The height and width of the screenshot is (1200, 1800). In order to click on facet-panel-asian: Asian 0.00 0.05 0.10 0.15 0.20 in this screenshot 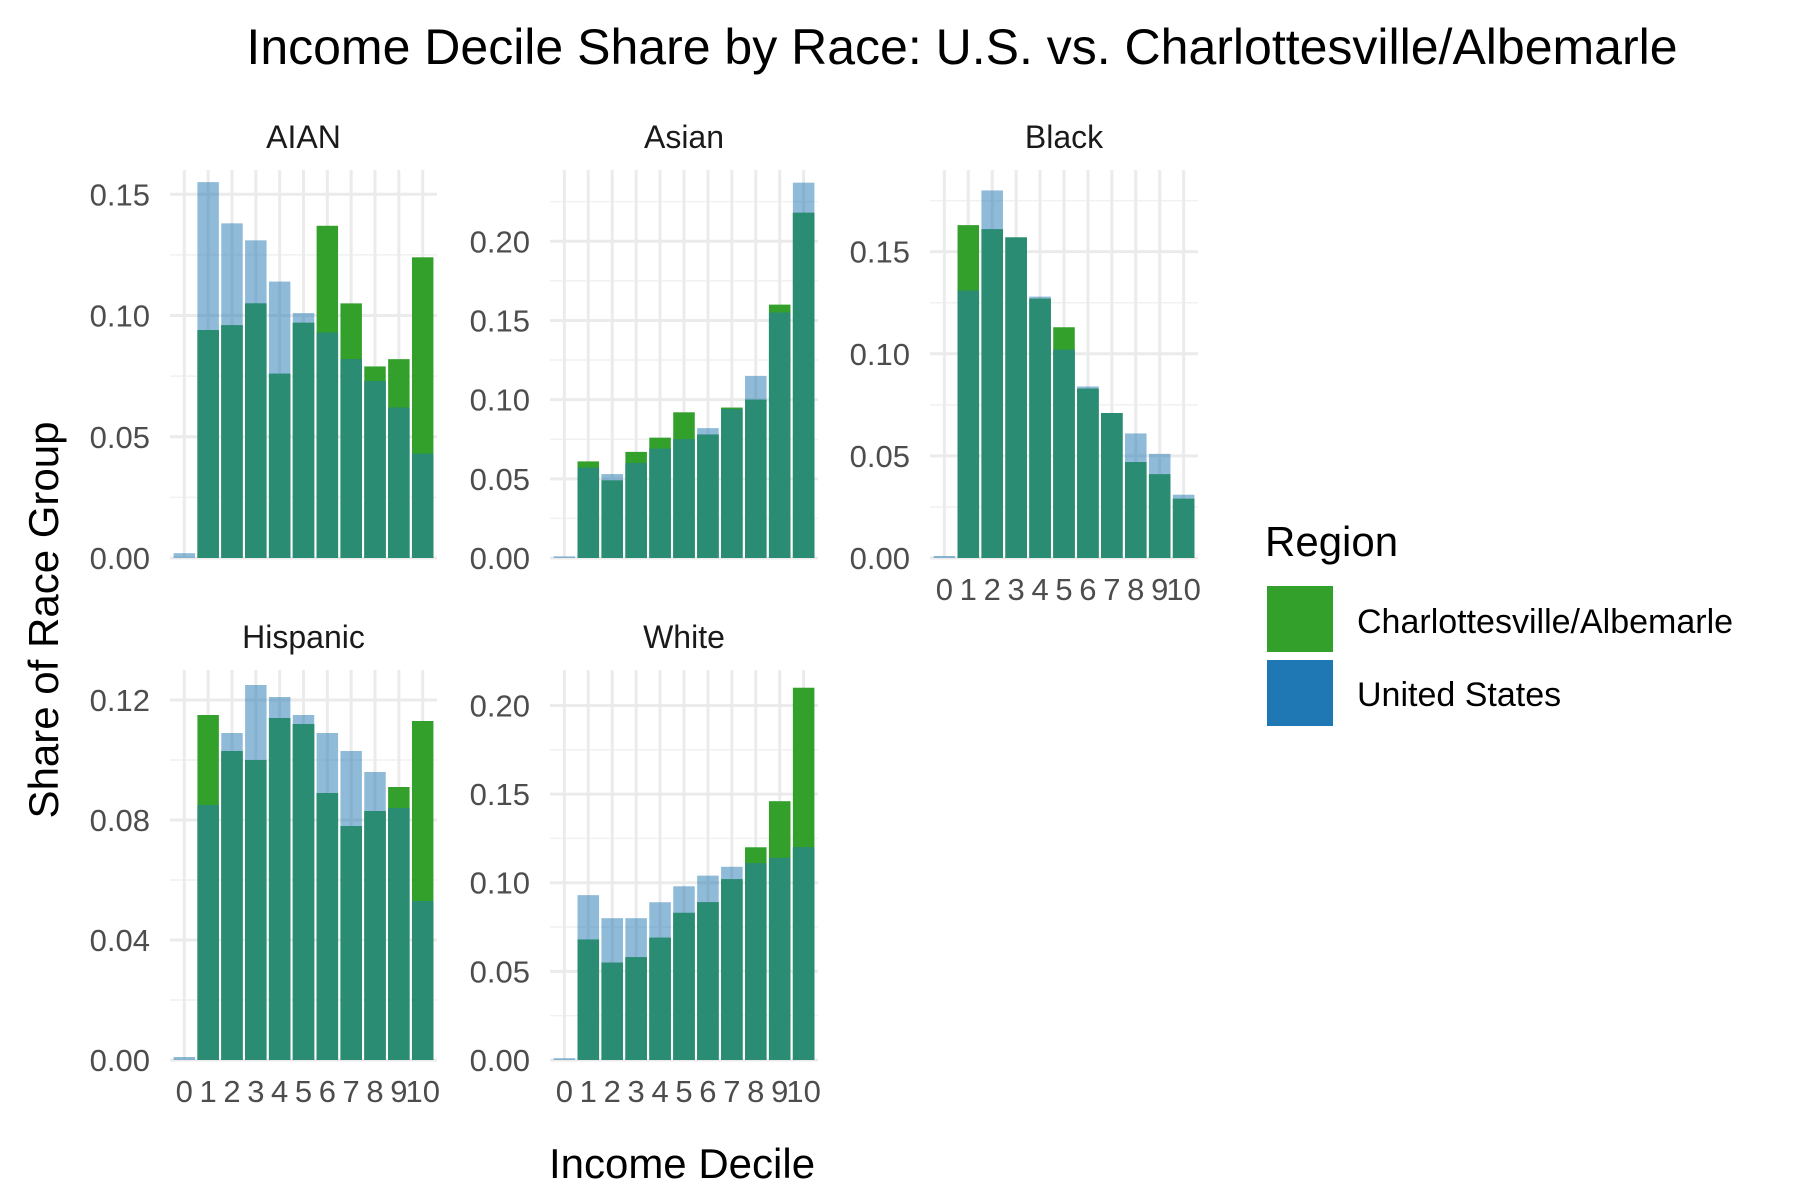, I will do `click(644, 347)`.